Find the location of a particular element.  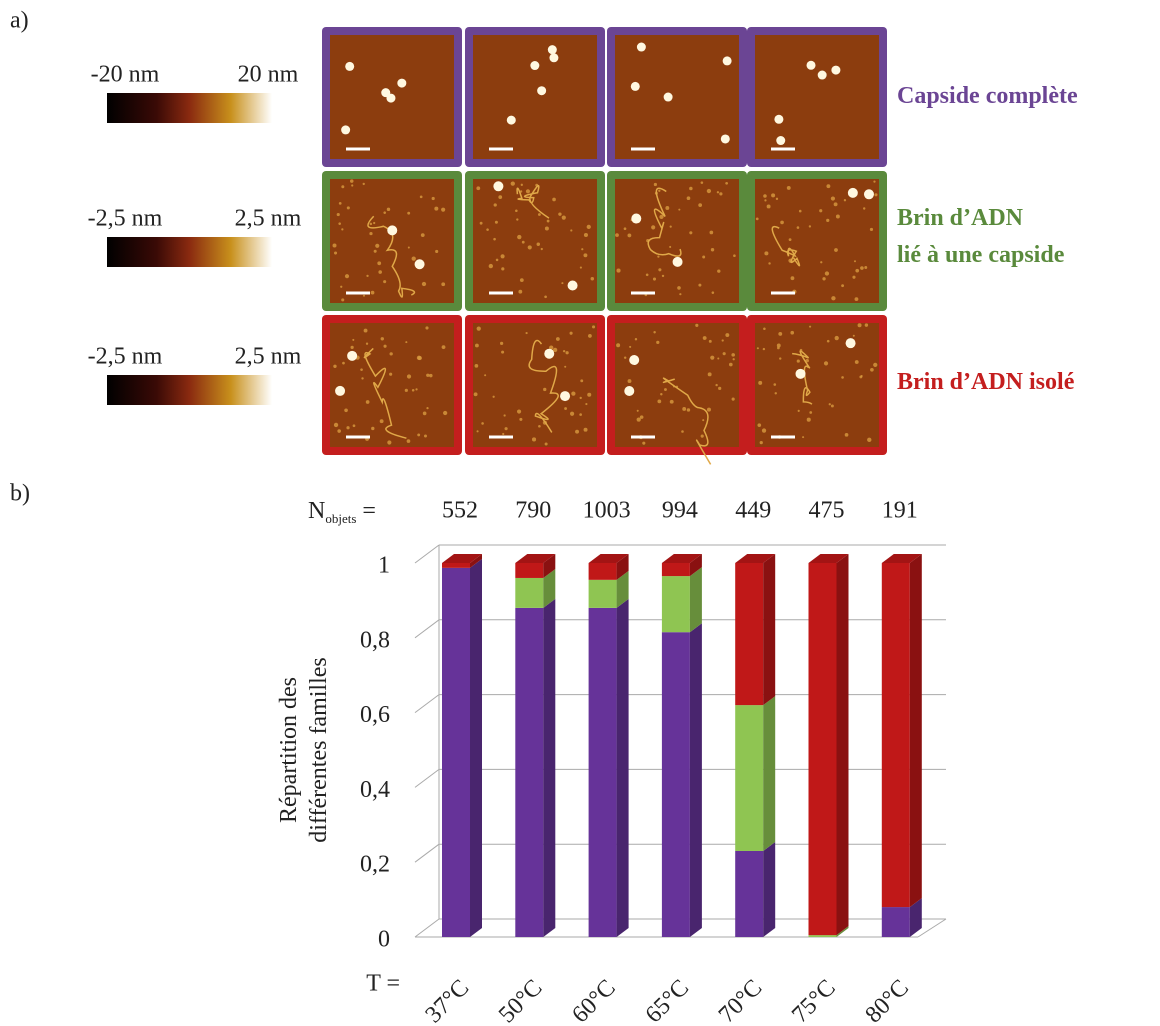

row-label: Capside complète is located at coordinates (987, 96).